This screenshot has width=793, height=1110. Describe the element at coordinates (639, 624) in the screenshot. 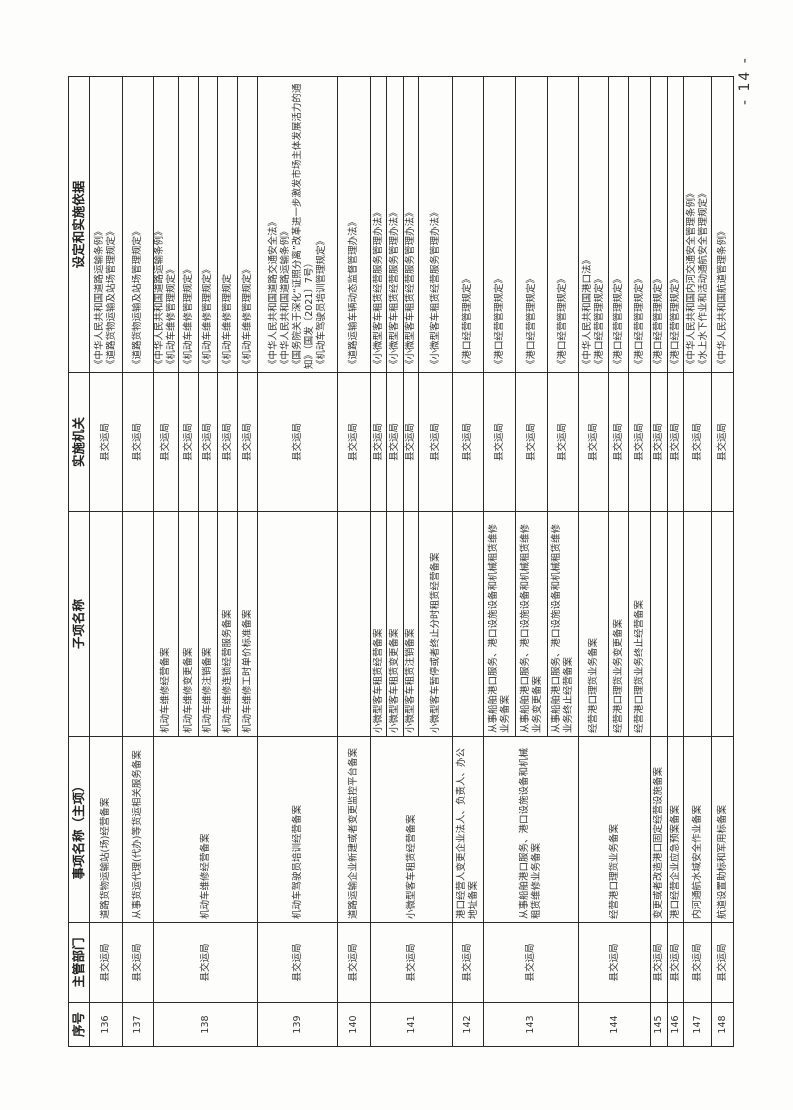

I see `sub-item-name: 经营港口理货业务终止经营备案` at that location.